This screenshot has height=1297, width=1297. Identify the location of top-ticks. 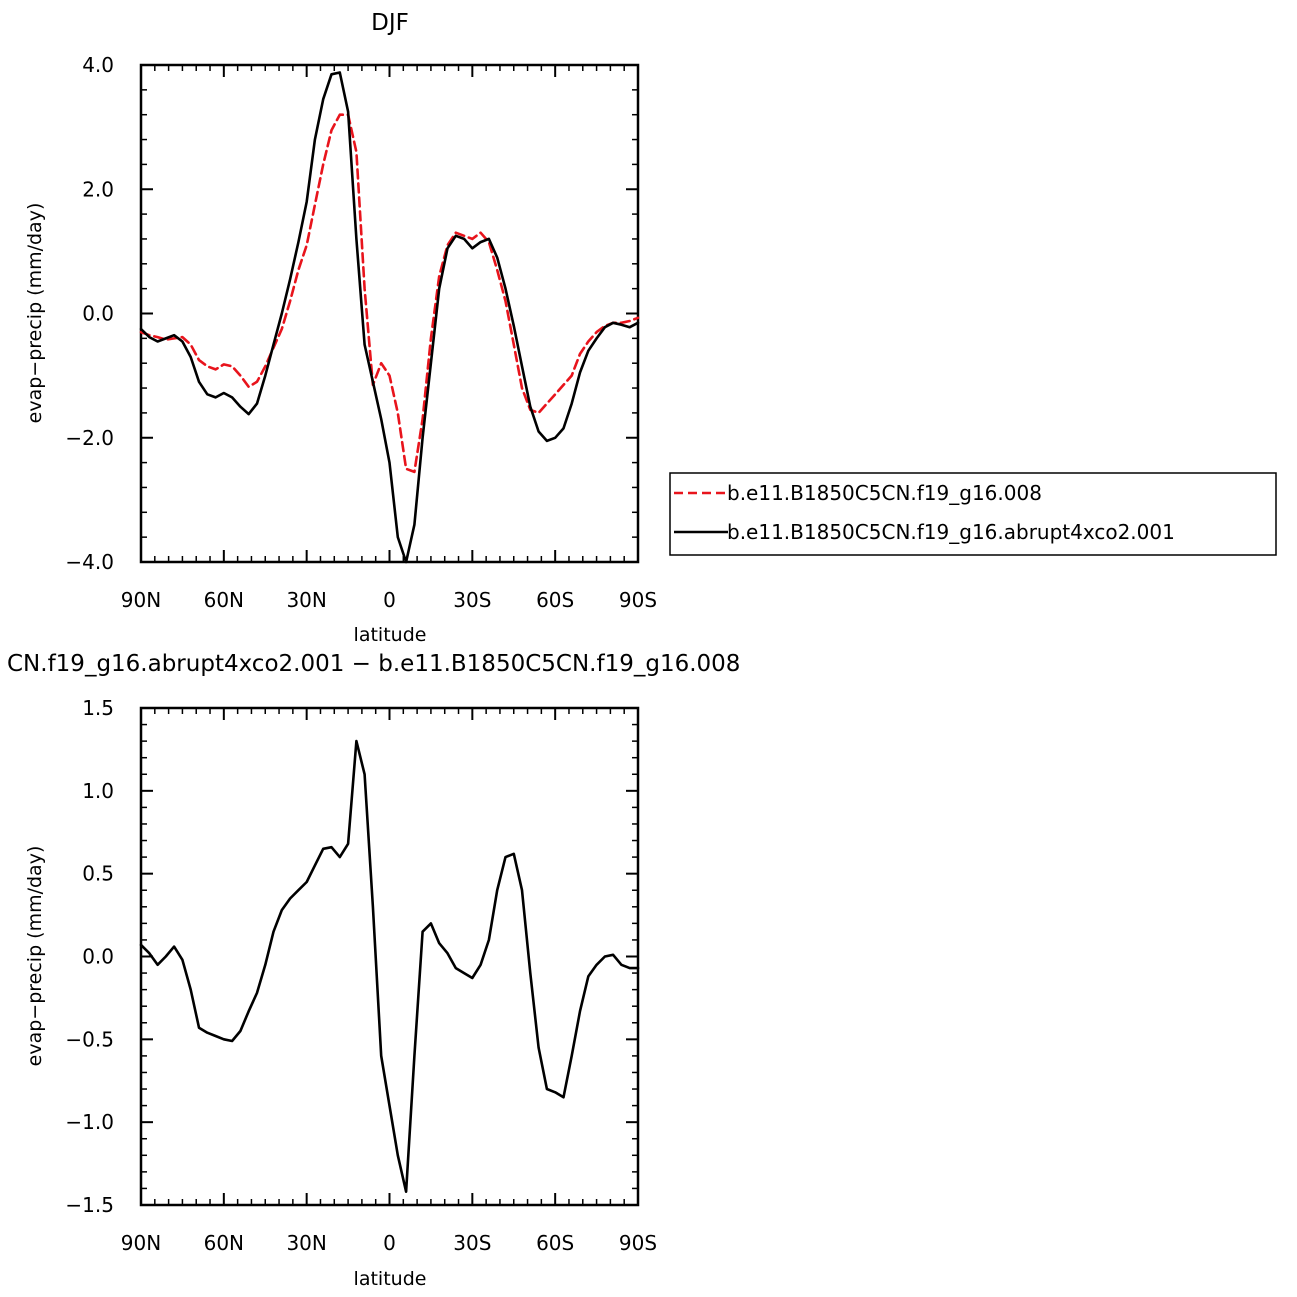
(389, 313).